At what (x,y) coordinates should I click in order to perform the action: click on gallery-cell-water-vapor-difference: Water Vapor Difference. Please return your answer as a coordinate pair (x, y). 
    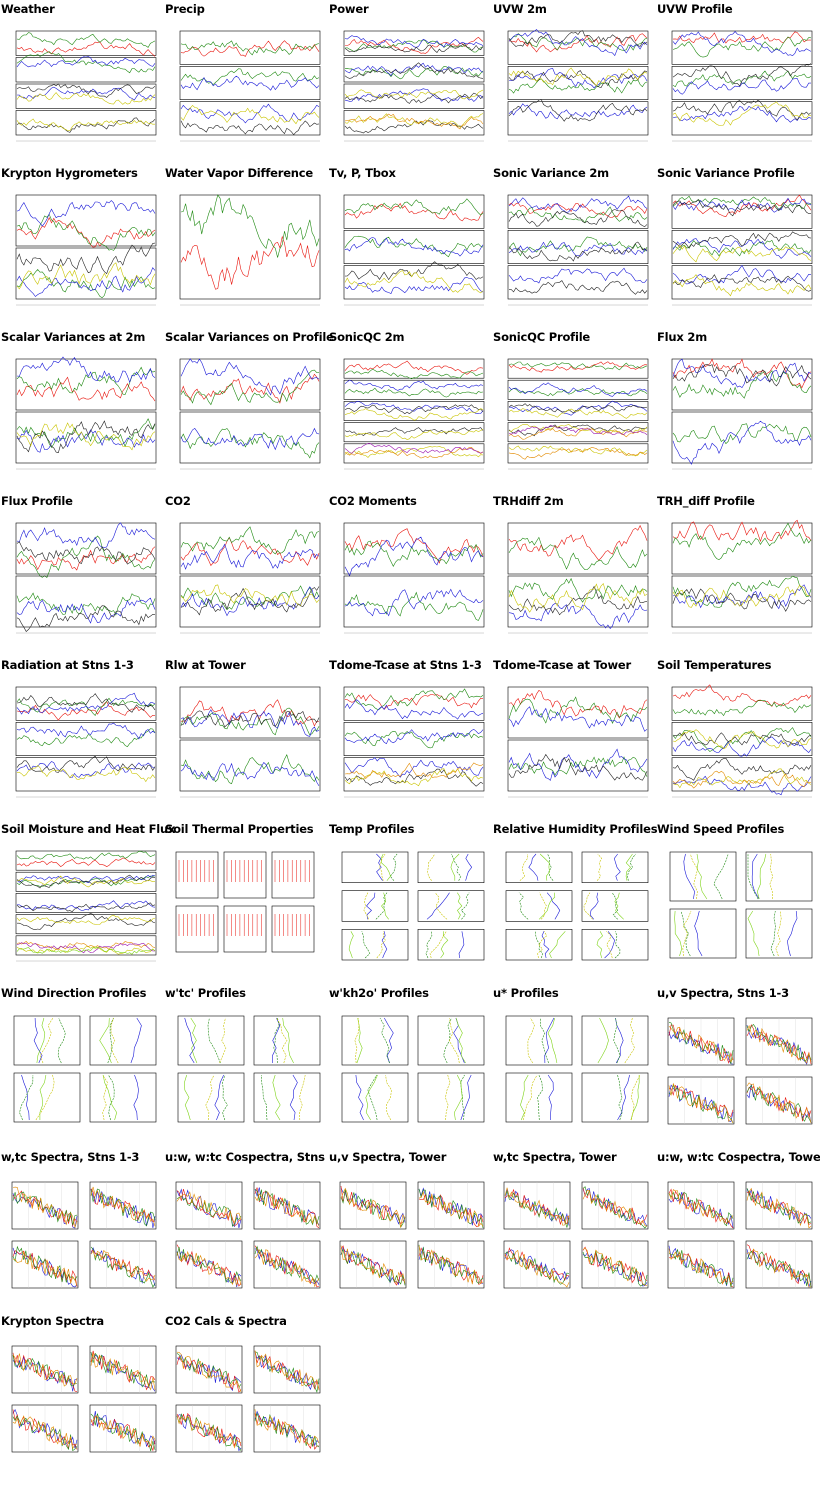
    Looking at the image, I should click on (246, 248).